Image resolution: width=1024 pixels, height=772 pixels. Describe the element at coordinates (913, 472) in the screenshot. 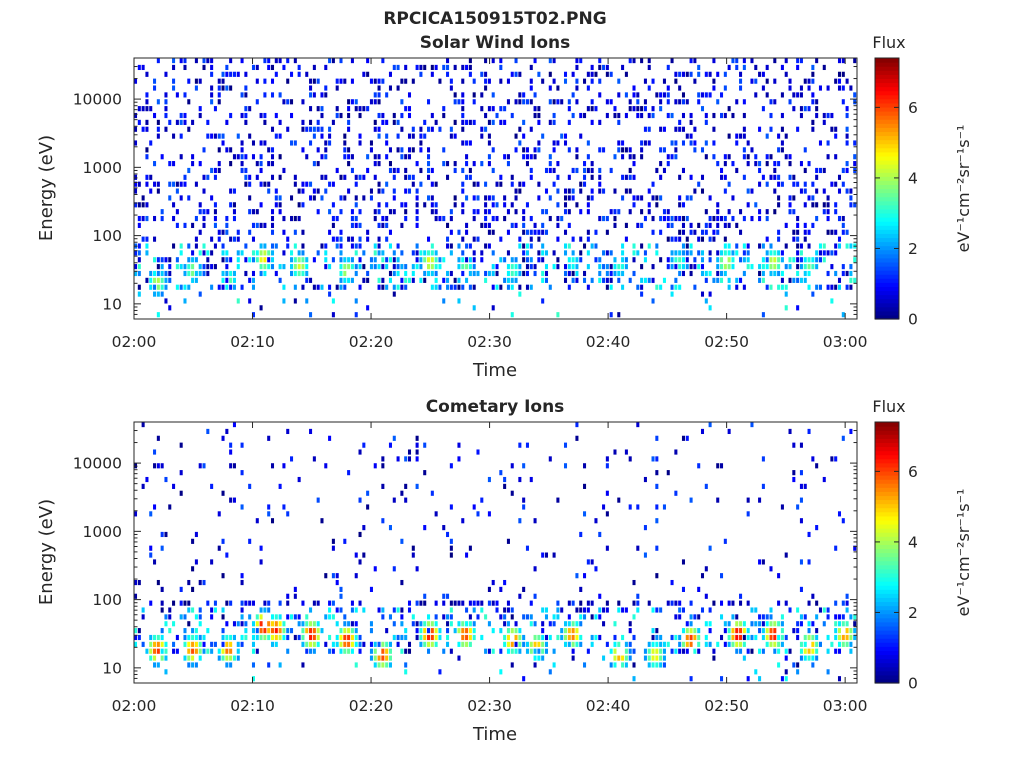

I see `colorbar-tick-label: 6` at that location.